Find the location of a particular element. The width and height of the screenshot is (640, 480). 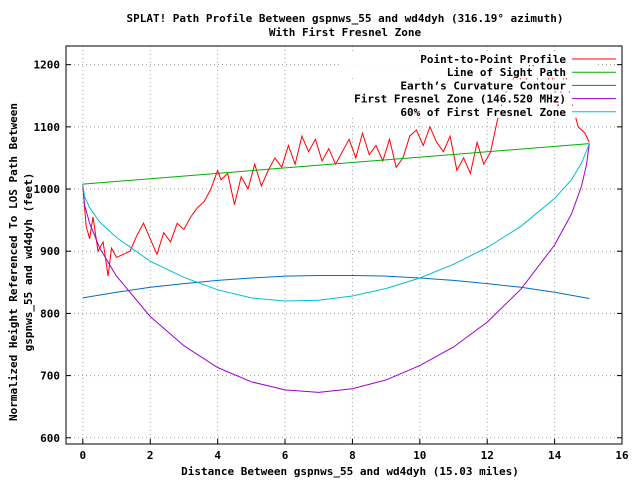

x-tick-label: 6 is located at coordinates (285, 455).